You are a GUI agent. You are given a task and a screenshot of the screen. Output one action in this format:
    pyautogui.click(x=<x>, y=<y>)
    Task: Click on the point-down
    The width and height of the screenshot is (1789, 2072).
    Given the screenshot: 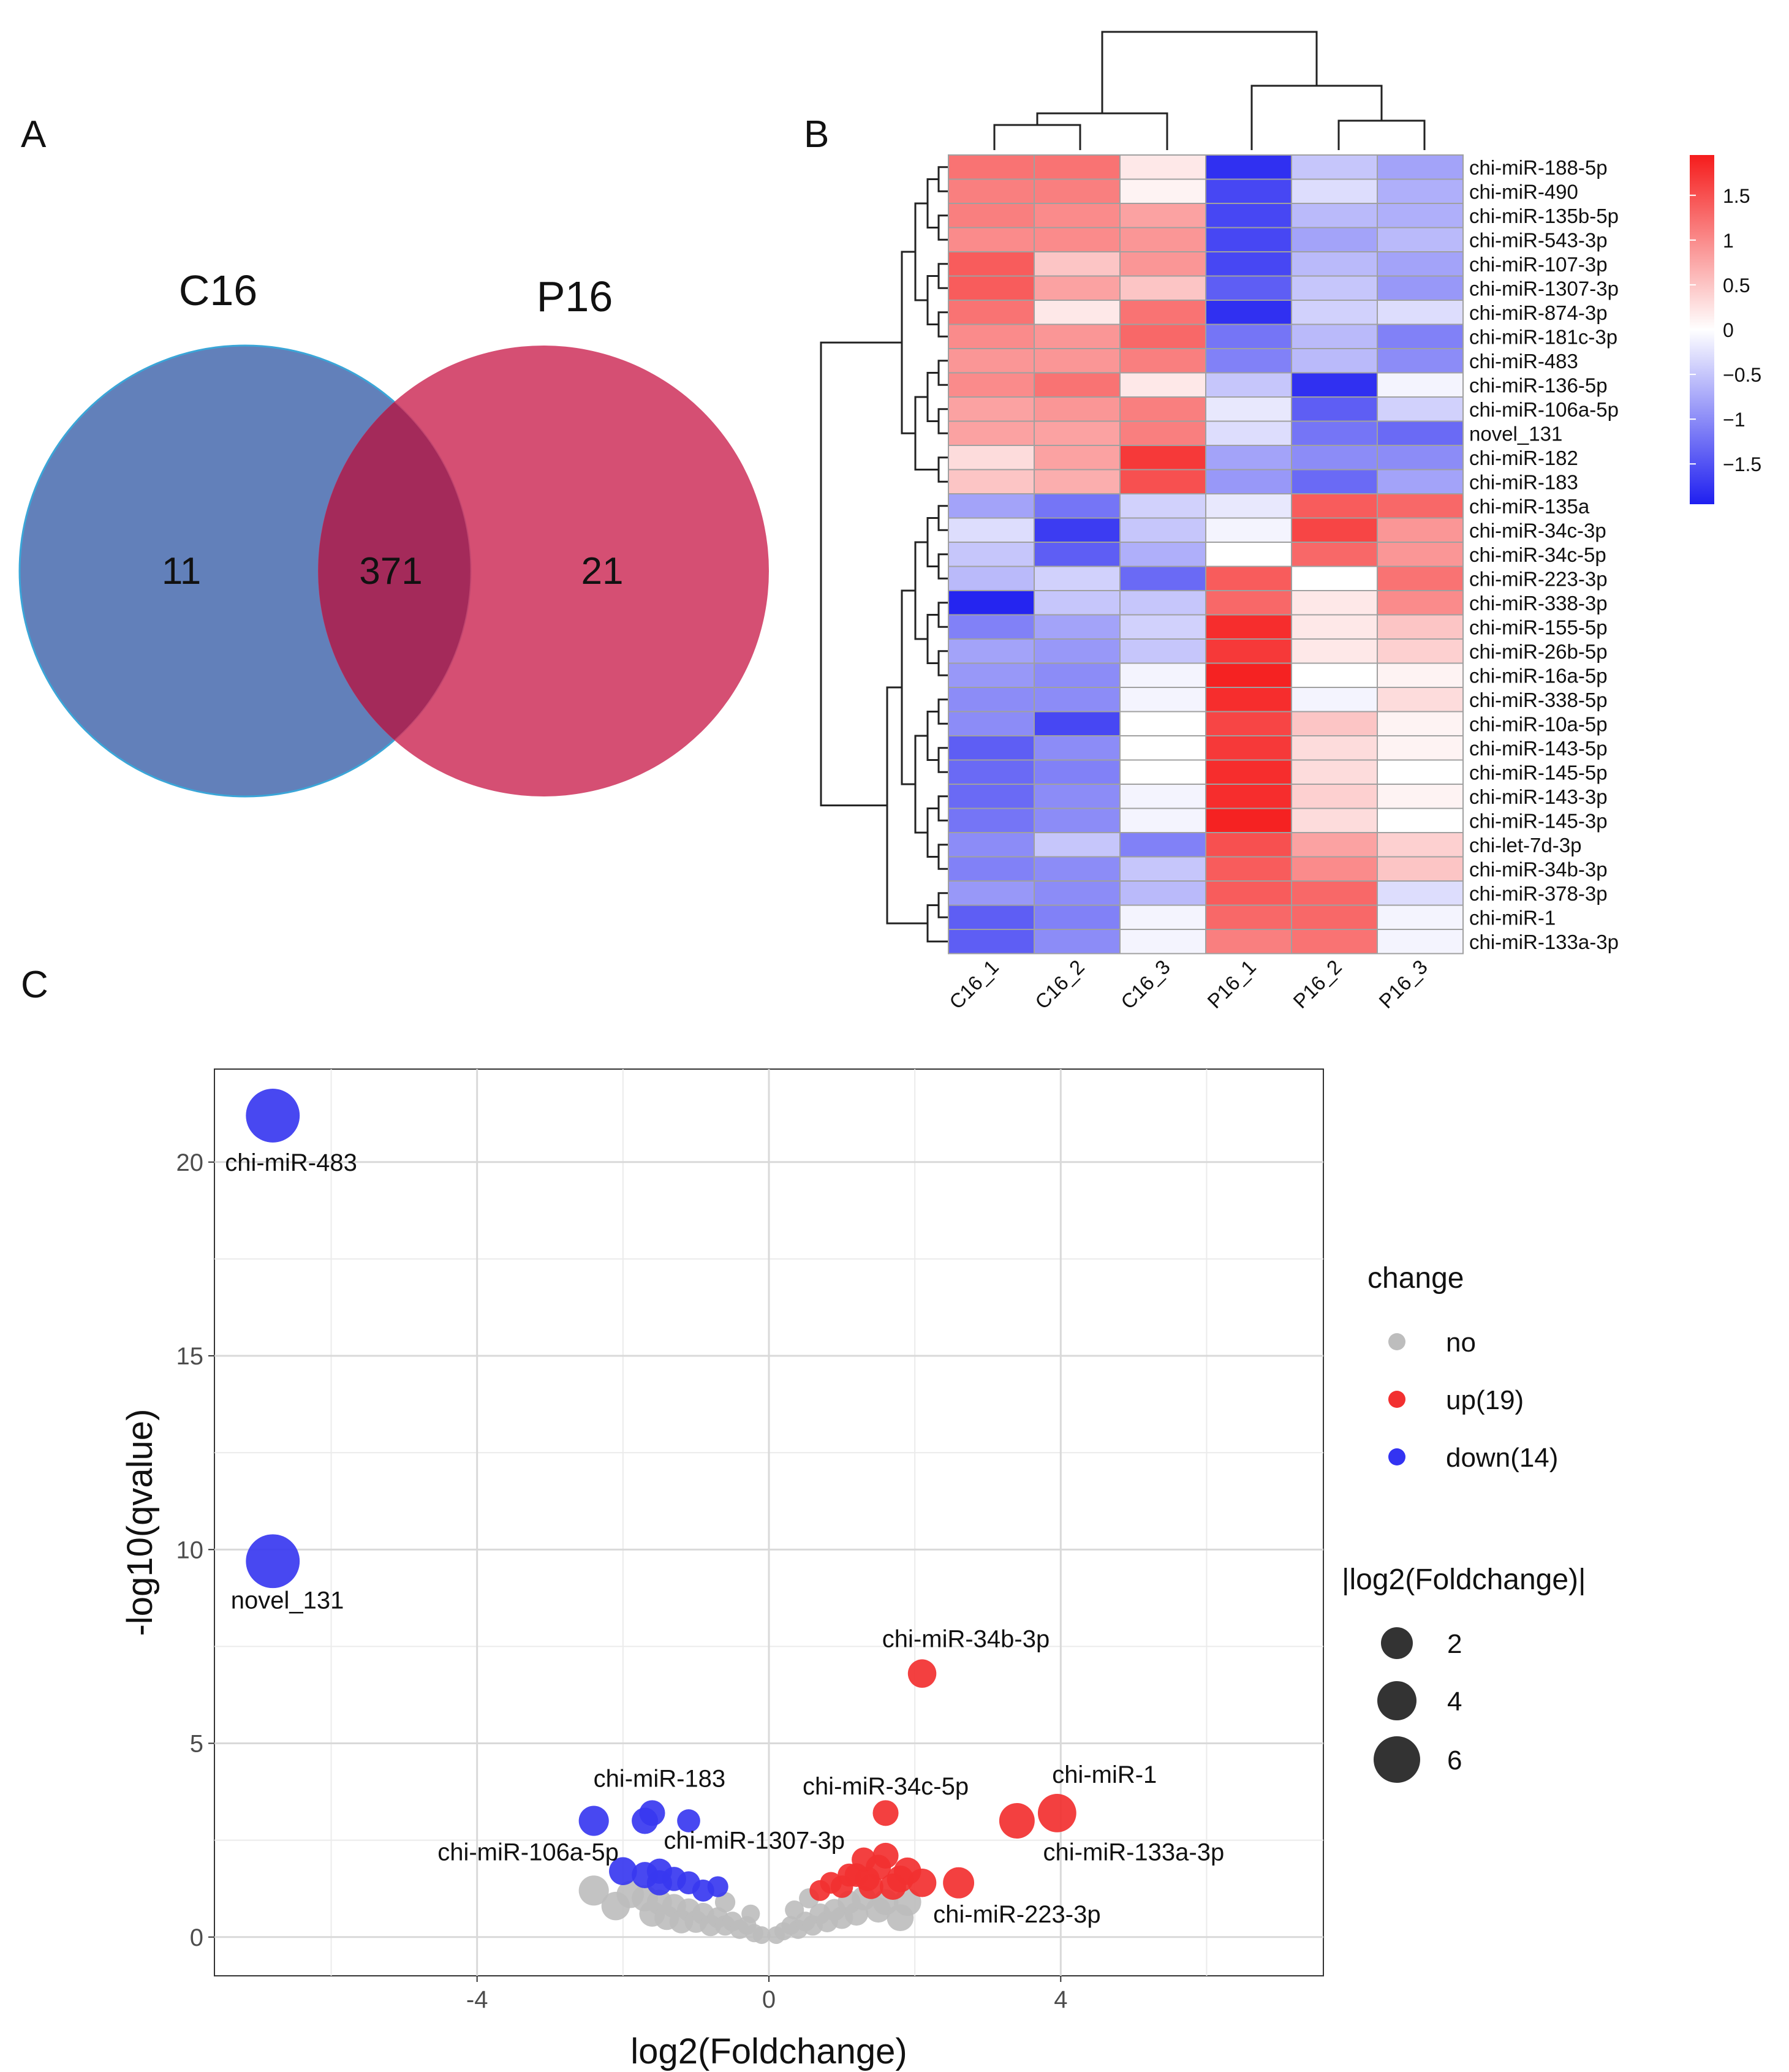 What is the action you would take?
    pyautogui.click(x=689, y=1820)
    